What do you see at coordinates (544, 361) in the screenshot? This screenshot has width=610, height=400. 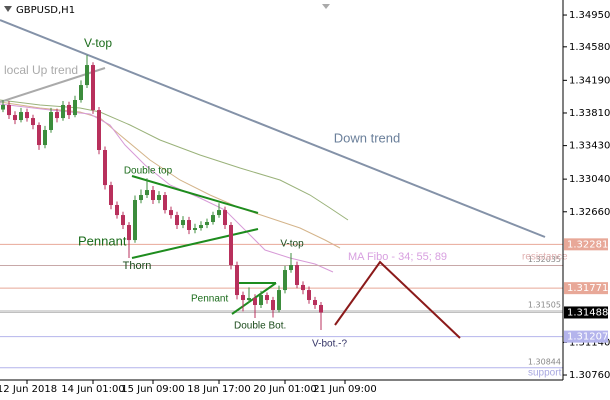 I see `level-label: 1.30844` at bounding box center [544, 361].